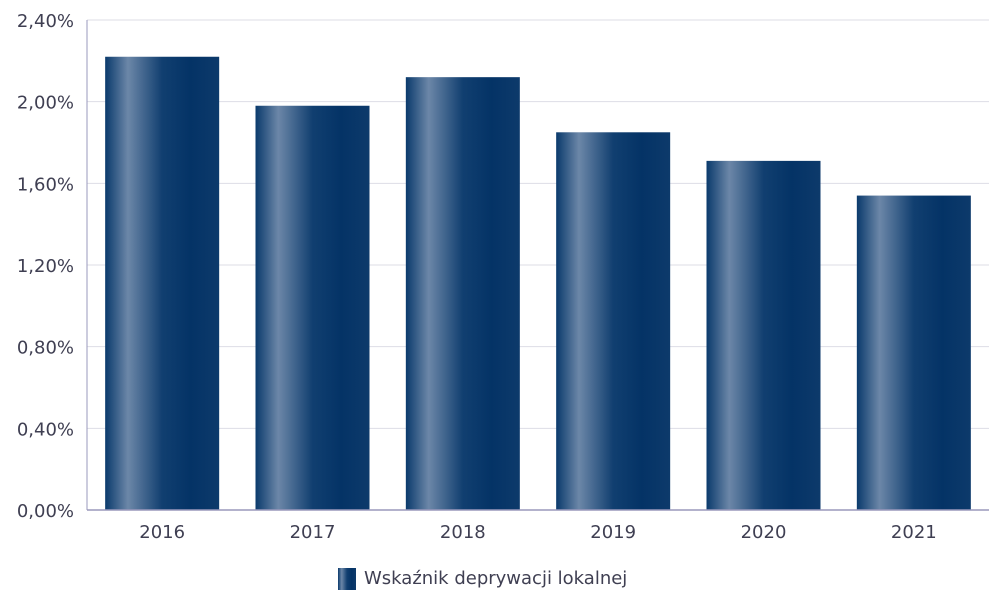 This screenshot has width=989, height=591. What do you see at coordinates (45, 103) in the screenshot?
I see `y-tick-label: 2,00%` at bounding box center [45, 103].